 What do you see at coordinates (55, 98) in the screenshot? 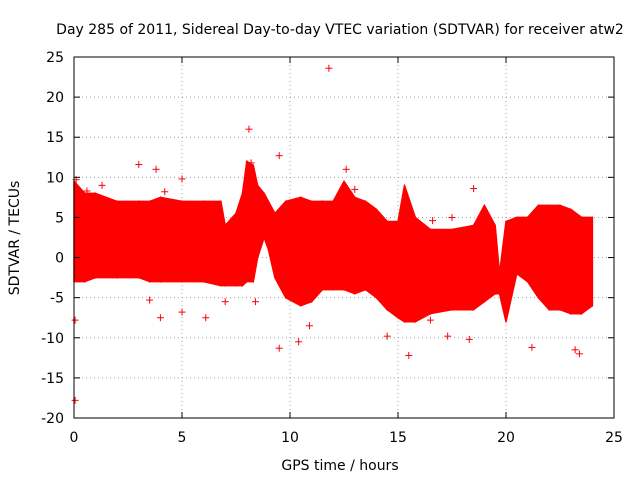
I see `y-tick-label: 20` at bounding box center [55, 98].